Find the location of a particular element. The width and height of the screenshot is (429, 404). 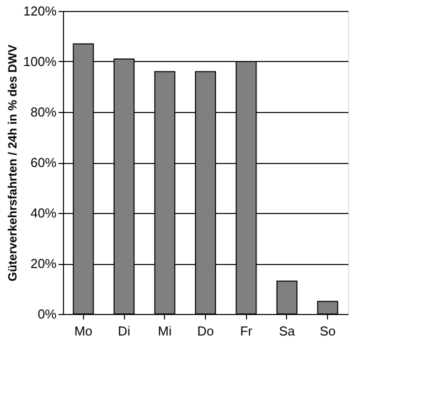

x-tick-label: Mi is located at coordinates (165, 331).